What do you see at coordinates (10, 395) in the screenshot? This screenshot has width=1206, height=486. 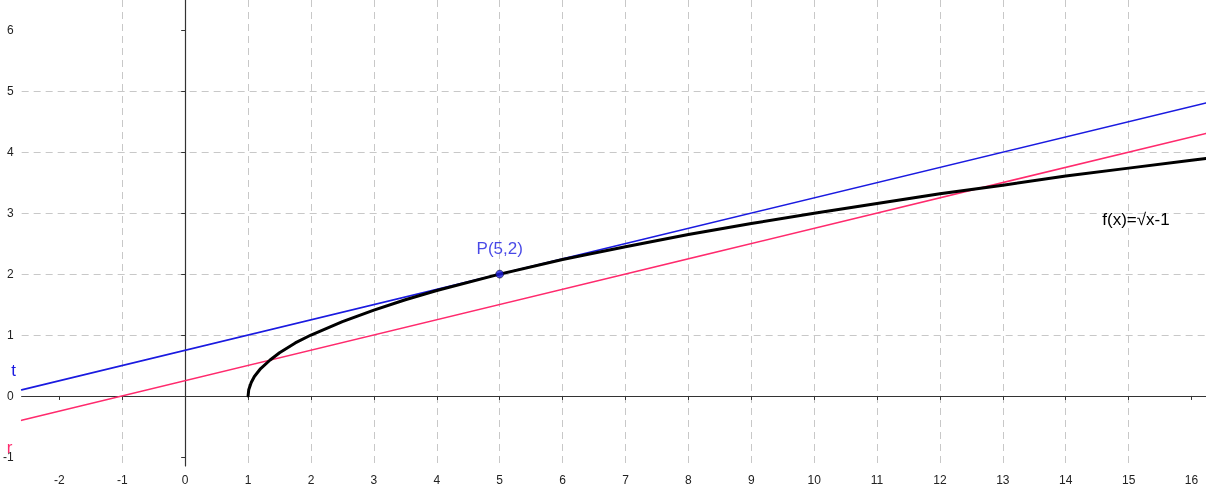 I see `y-tick-label: 0` at bounding box center [10, 395].